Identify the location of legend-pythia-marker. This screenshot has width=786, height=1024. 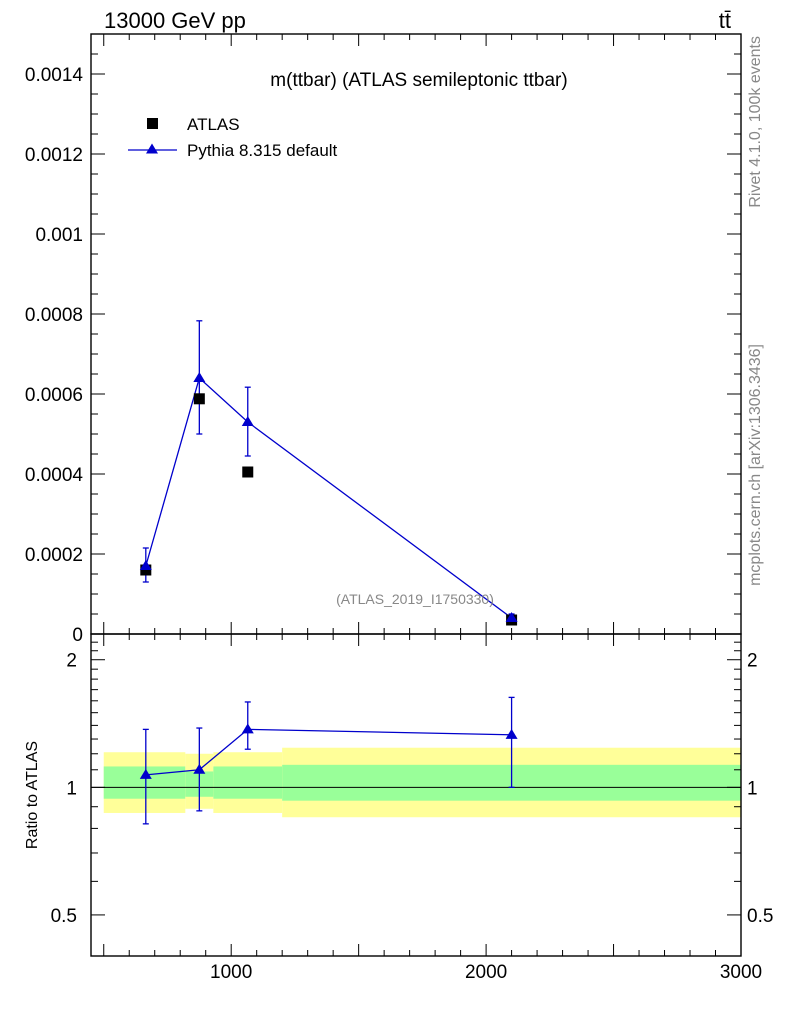
(152, 148).